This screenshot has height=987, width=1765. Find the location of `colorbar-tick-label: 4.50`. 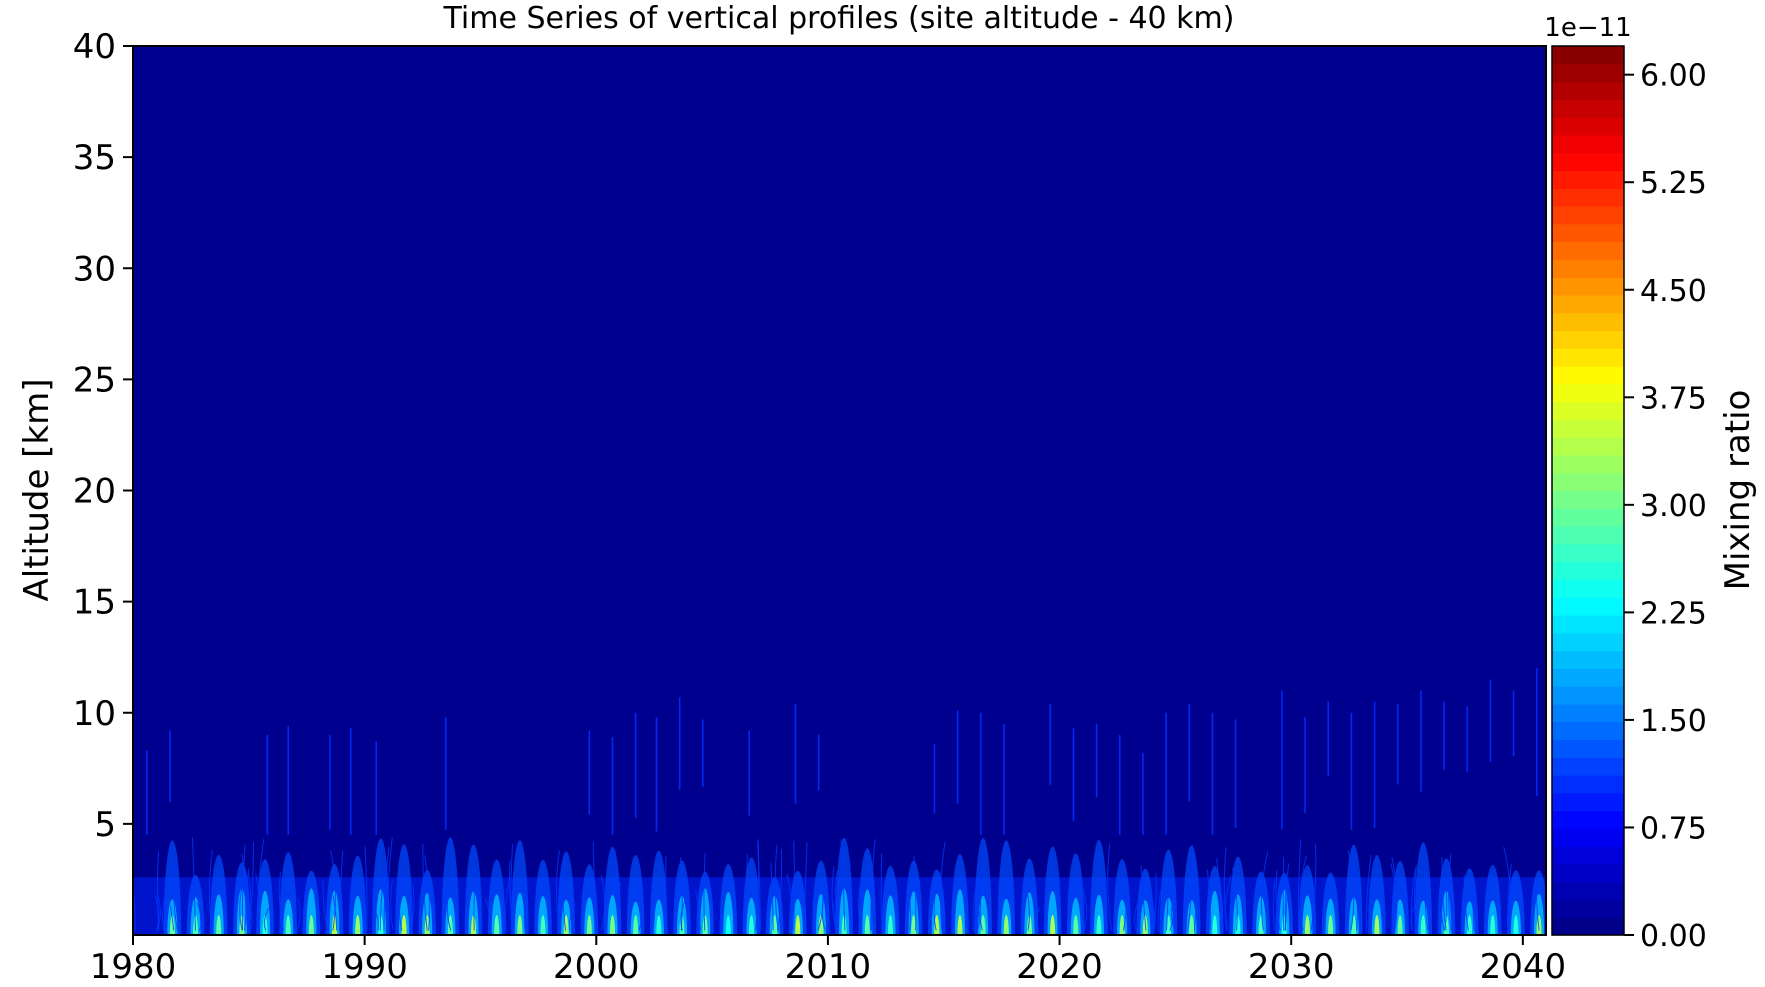

colorbar-tick-label: 4.50 is located at coordinates (1673, 291).